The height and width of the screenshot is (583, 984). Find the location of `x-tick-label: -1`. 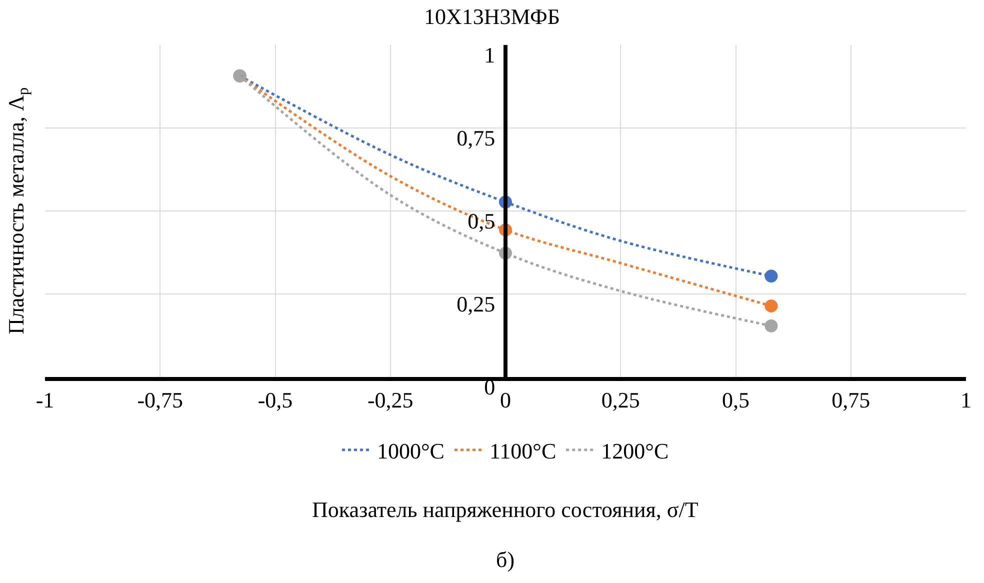

x-tick-label: -1 is located at coordinates (45, 399).